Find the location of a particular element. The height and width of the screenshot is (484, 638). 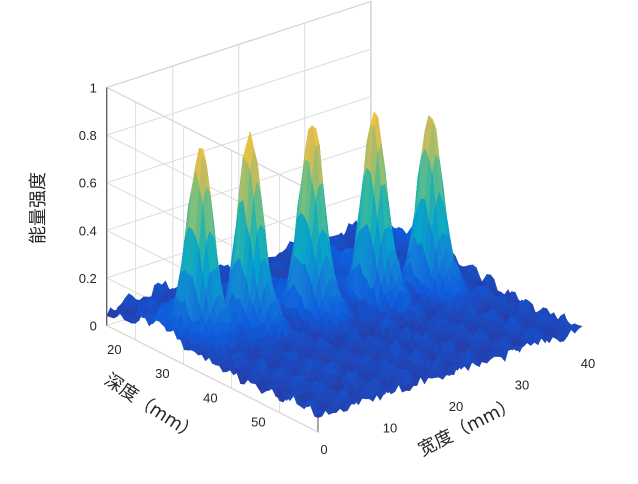

x-tick-label: 30 is located at coordinates (522, 385).